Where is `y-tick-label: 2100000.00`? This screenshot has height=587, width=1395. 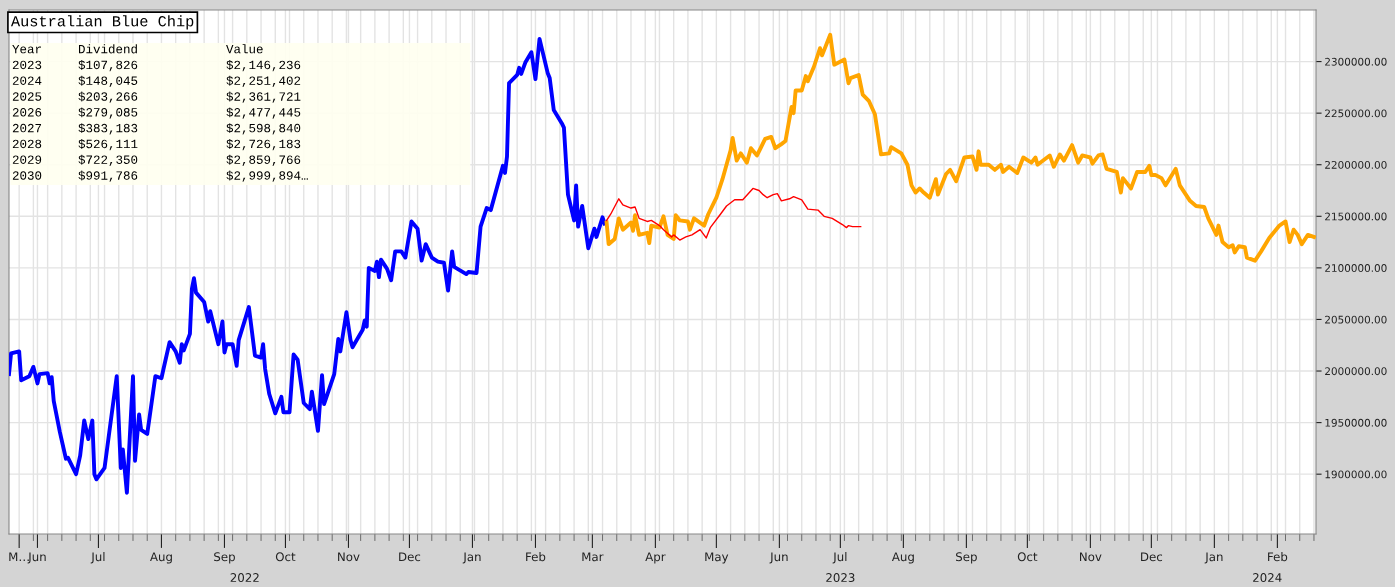
y-tick-label: 2100000.00 is located at coordinates (1356, 268).